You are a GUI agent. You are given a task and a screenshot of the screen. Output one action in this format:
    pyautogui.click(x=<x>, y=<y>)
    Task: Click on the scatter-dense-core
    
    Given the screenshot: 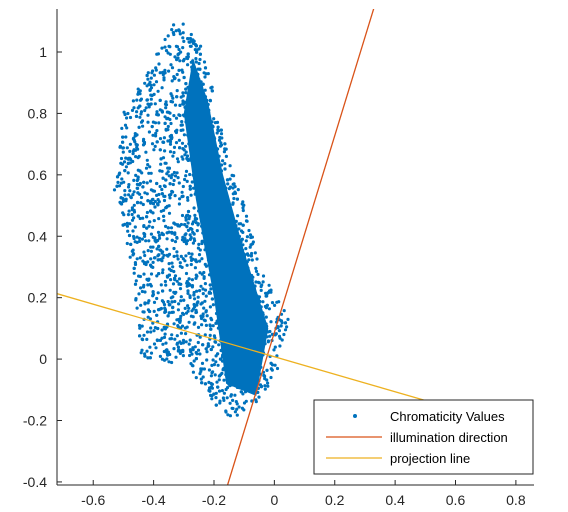 What is the action you would take?
    pyautogui.click(x=226, y=227)
    